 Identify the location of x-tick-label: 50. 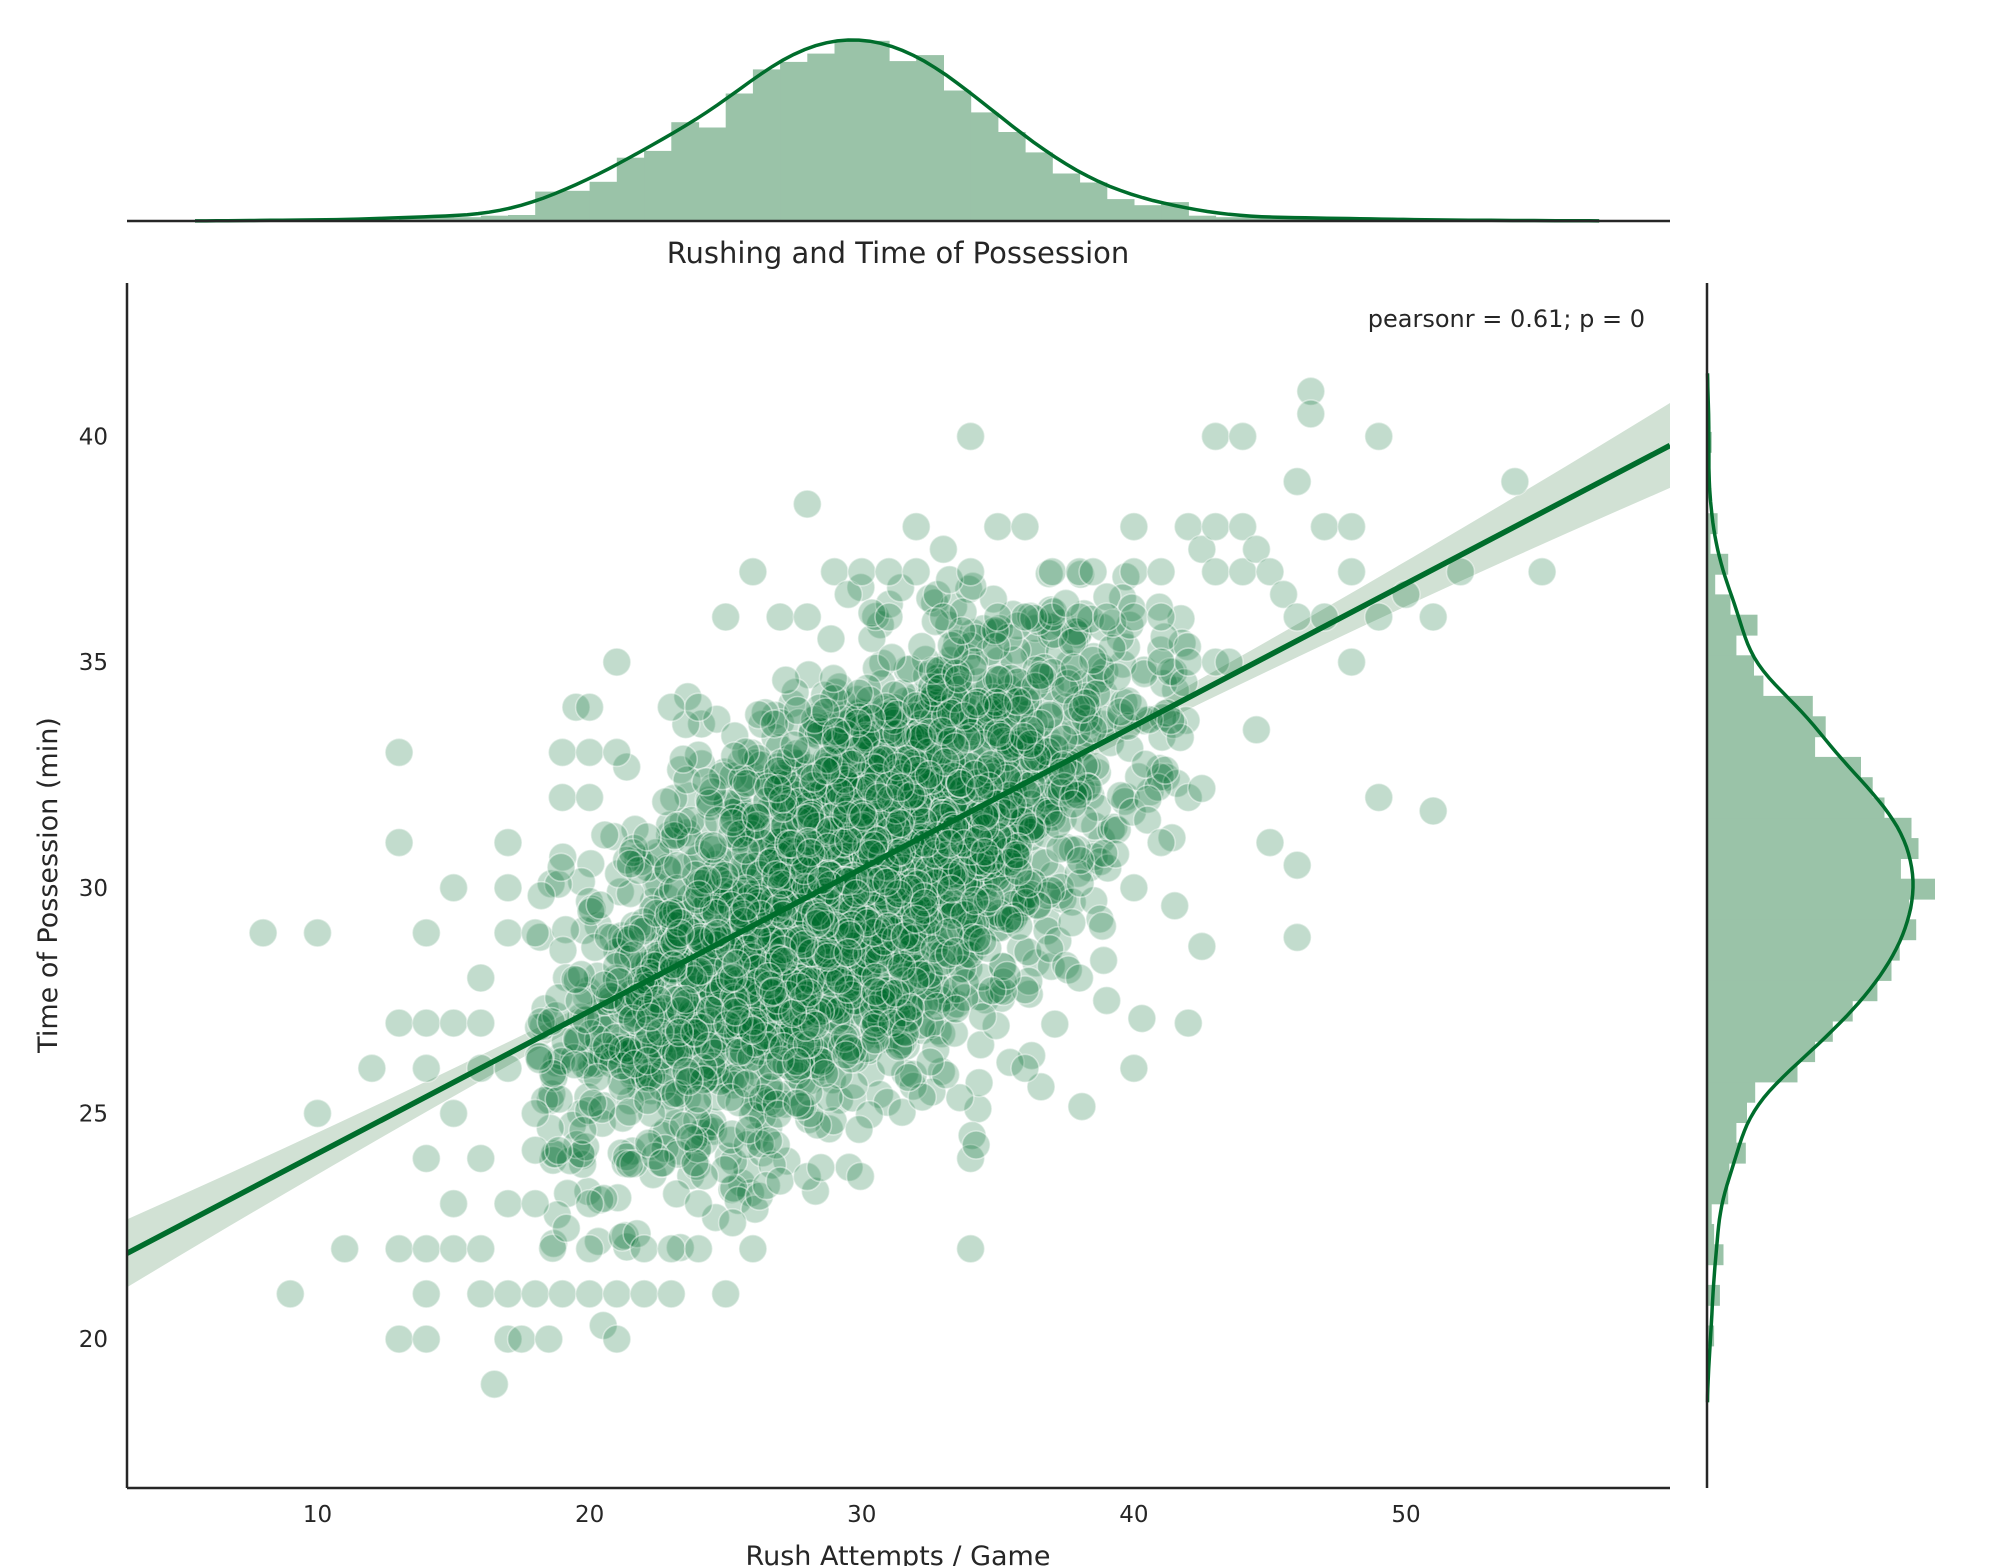
(1405, 1515).